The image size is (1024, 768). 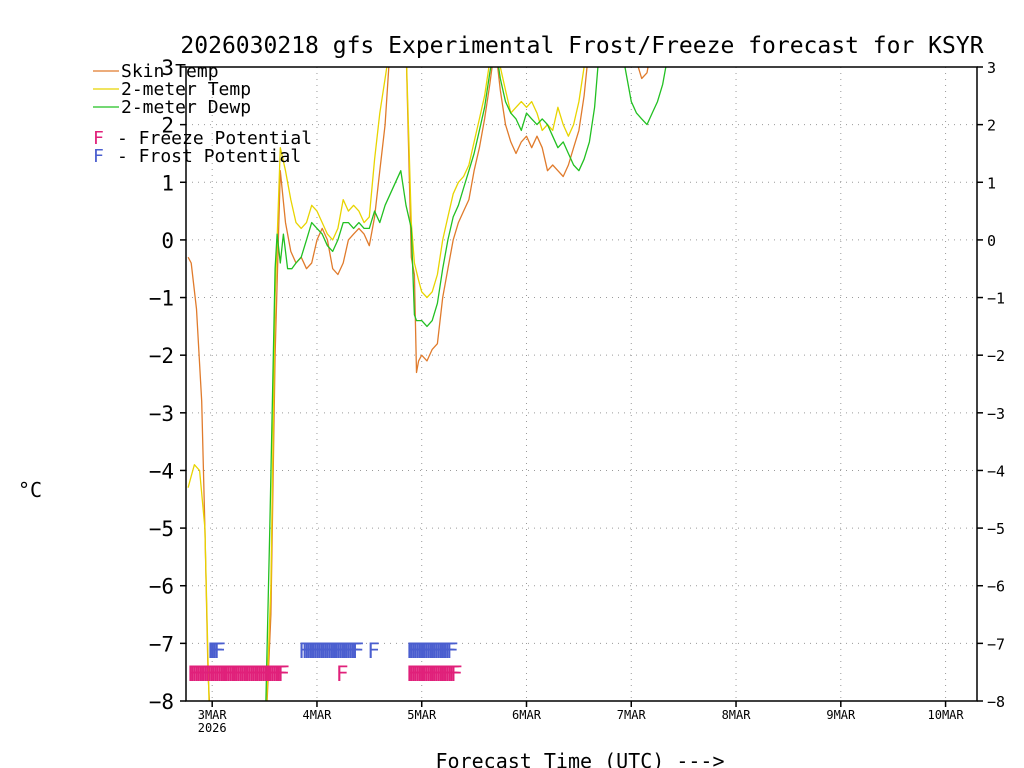 What do you see at coordinates (161, 471) in the screenshot?
I see `y-tick-label: −4` at bounding box center [161, 471].